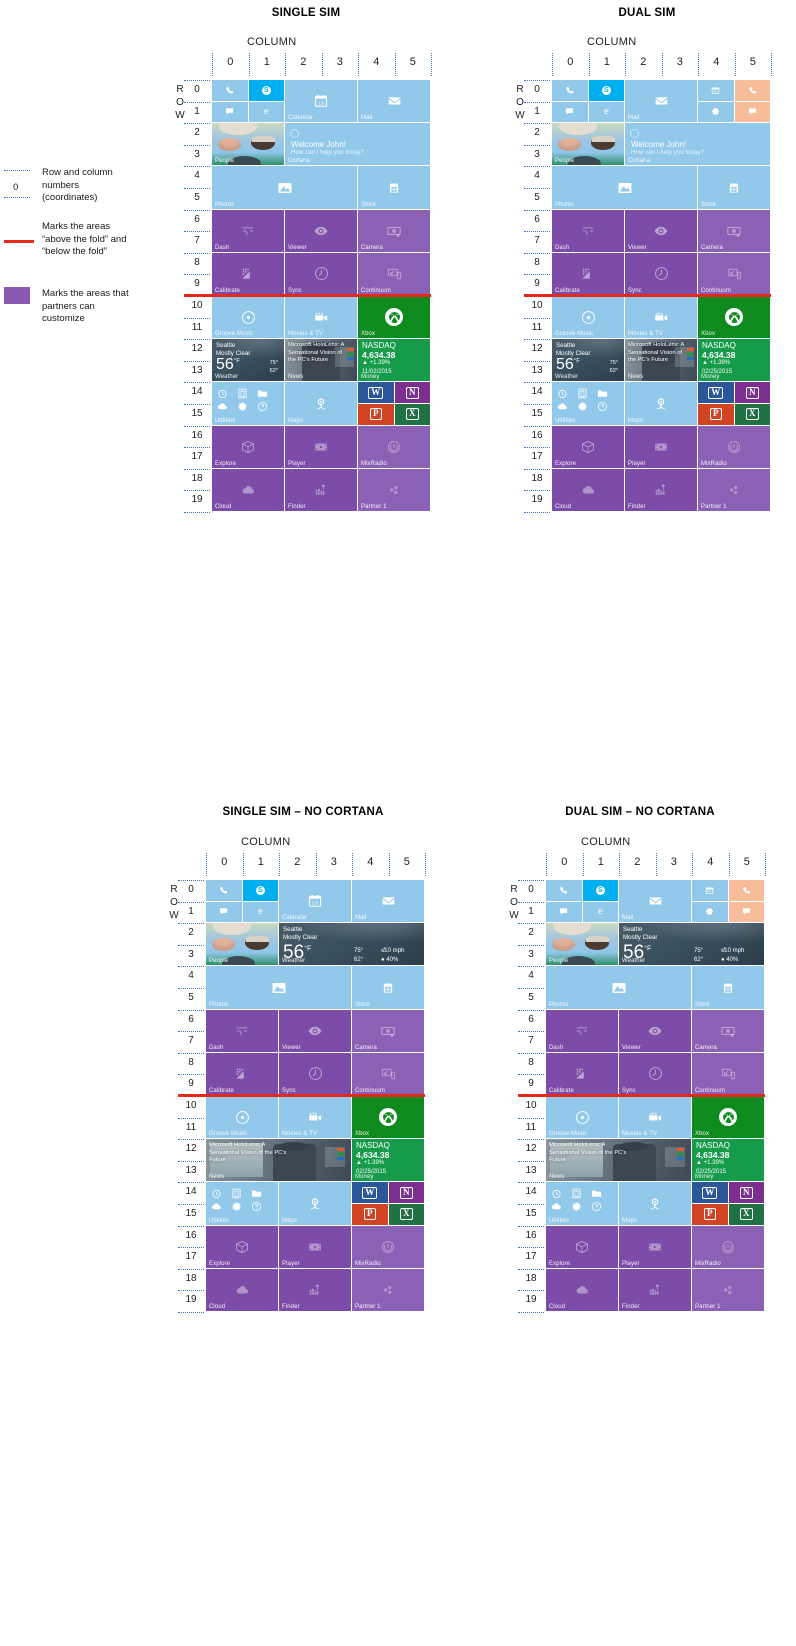 The height and width of the screenshot is (1646, 796). What do you see at coordinates (243, 864) in the screenshot?
I see `column-guide` at bounding box center [243, 864].